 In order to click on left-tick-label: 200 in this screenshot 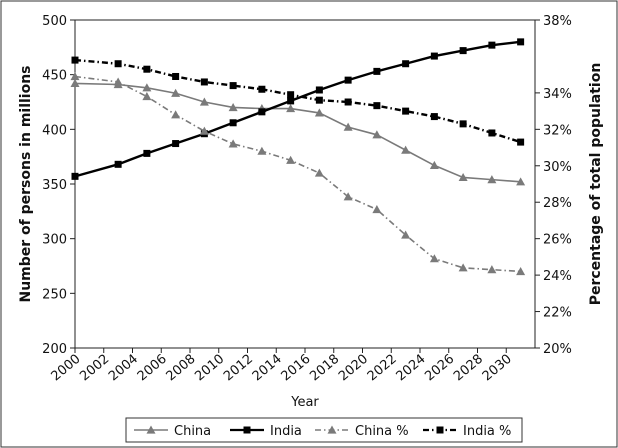, I will do `click(54, 349)`.